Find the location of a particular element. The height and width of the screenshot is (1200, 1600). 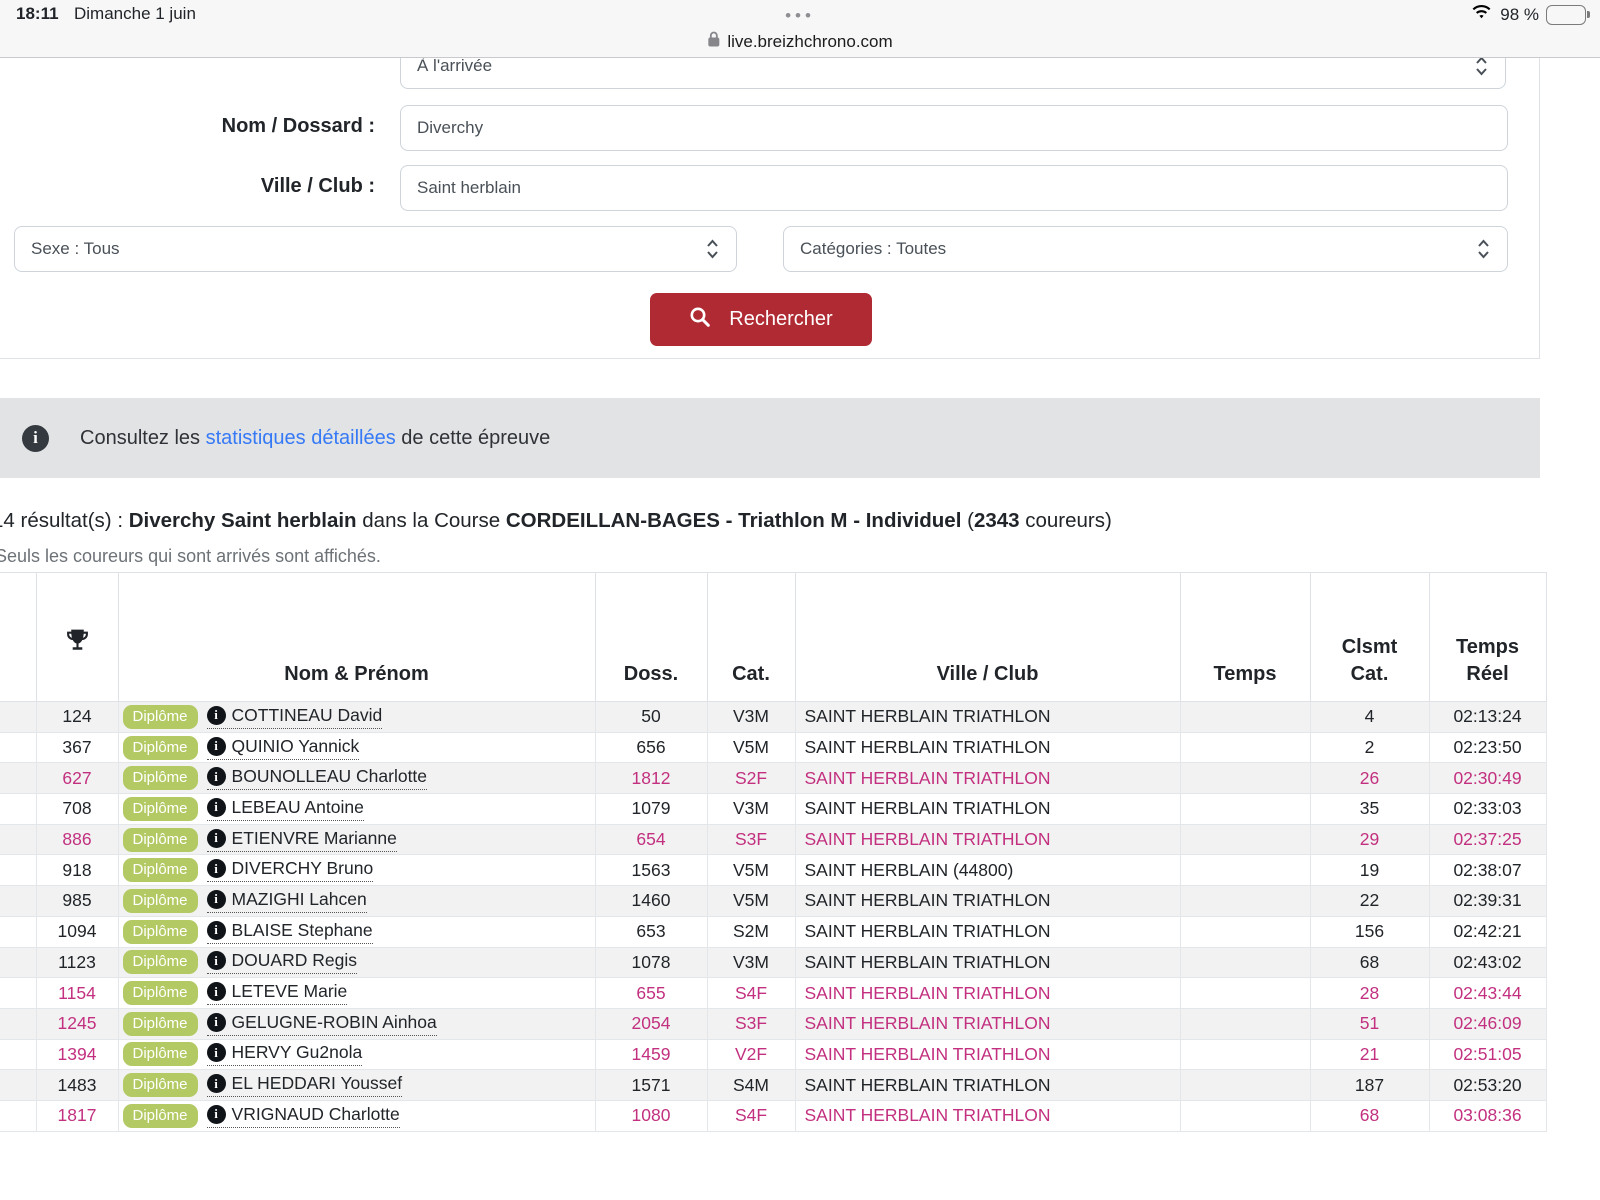

runner-link: i QUINIO Yannick is located at coordinates (283, 748).